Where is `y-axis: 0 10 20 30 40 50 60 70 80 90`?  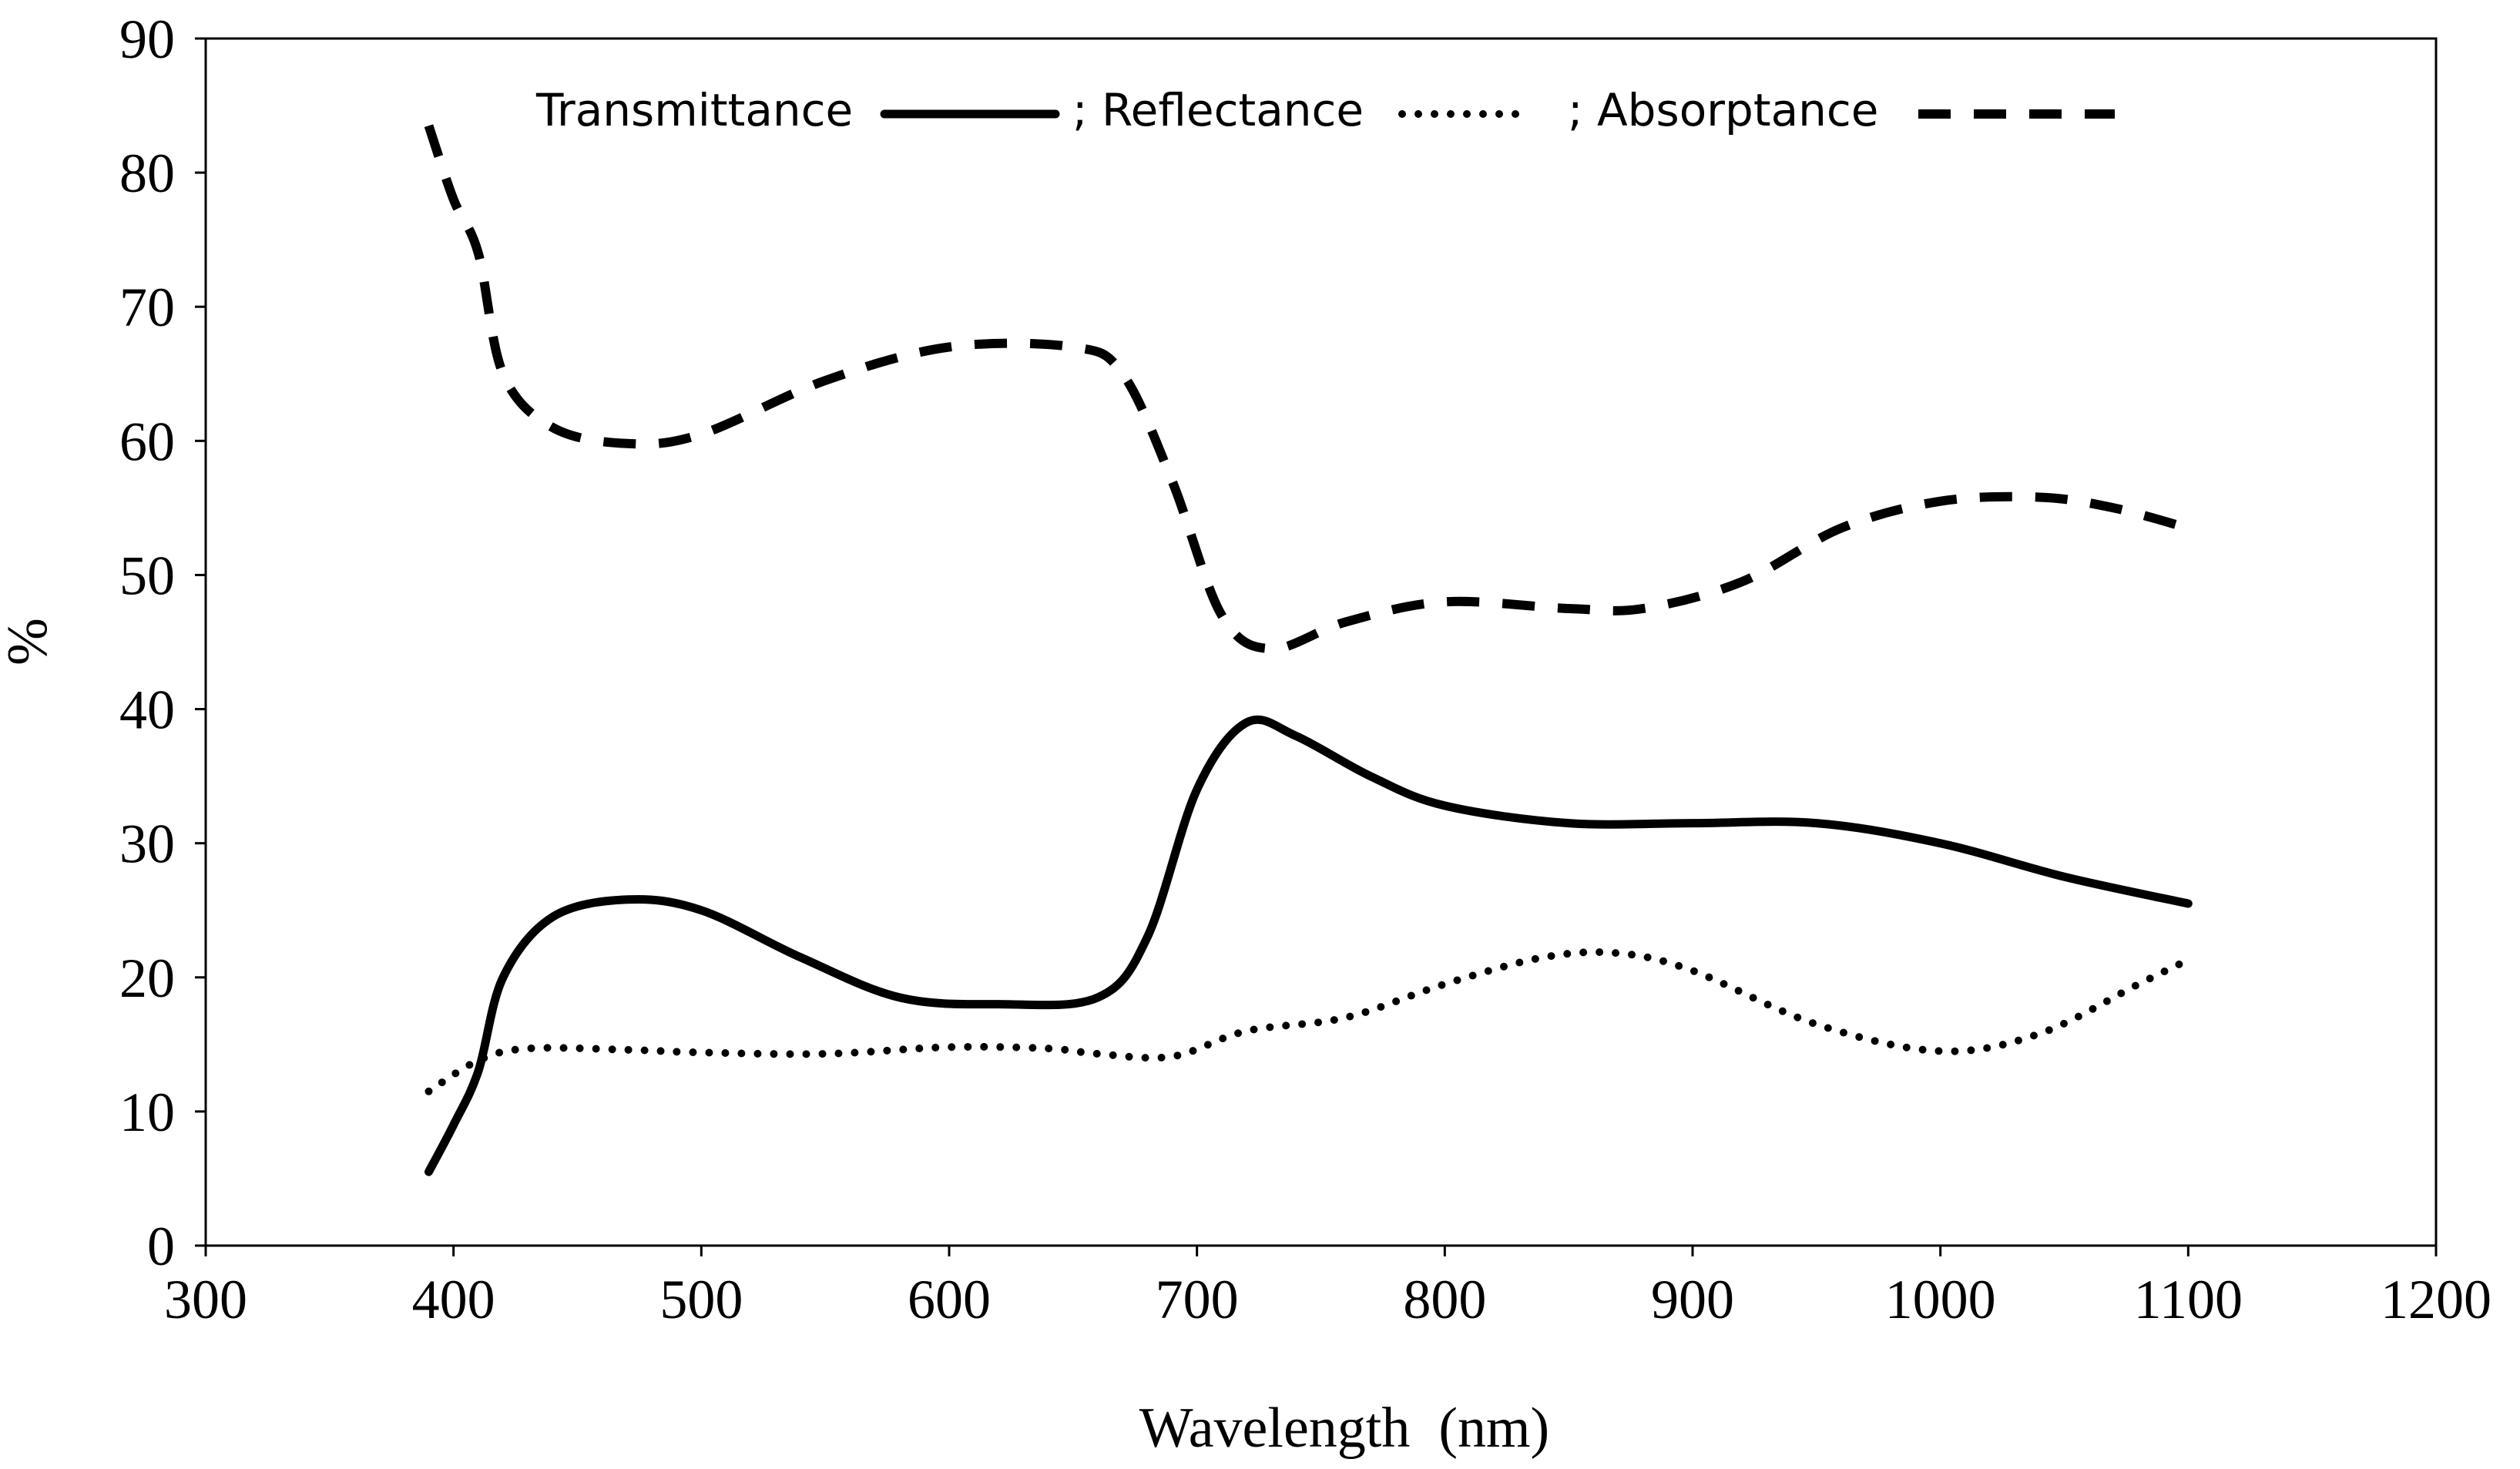 y-axis: 0 10 20 30 40 50 60 70 80 90 is located at coordinates (162, 642).